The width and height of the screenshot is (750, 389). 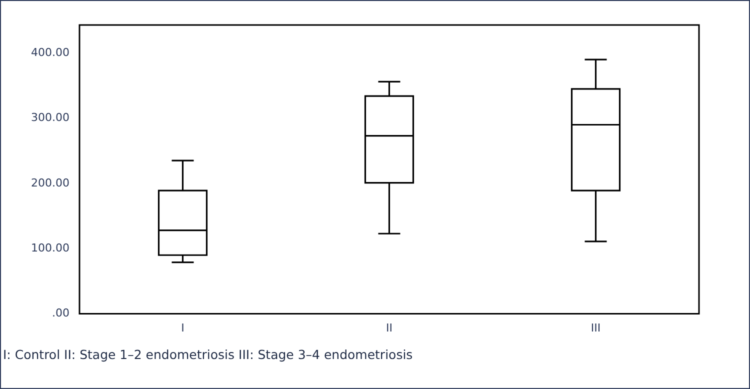 I want to click on y-tick-label: 100.00, so click(x=50, y=247).